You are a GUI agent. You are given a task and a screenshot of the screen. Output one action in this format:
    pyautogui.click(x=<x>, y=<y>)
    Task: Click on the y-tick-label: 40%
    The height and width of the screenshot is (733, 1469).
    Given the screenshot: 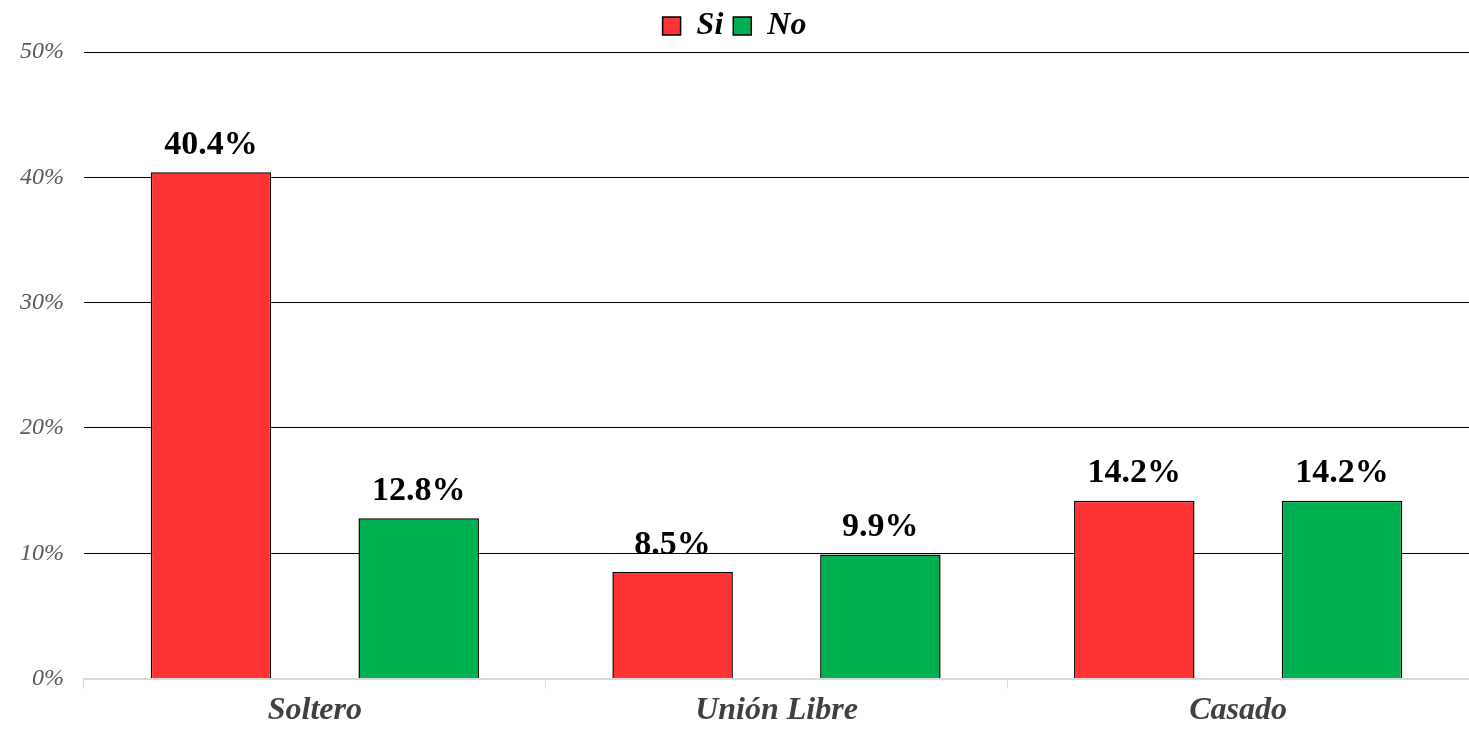 What is the action you would take?
    pyautogui.click(x=41, y=175)
    